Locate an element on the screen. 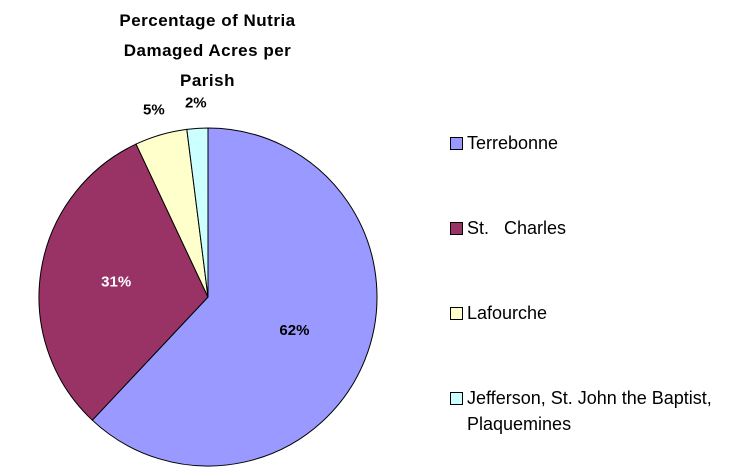  data-label: 2% is located at coordinates (196, 102).